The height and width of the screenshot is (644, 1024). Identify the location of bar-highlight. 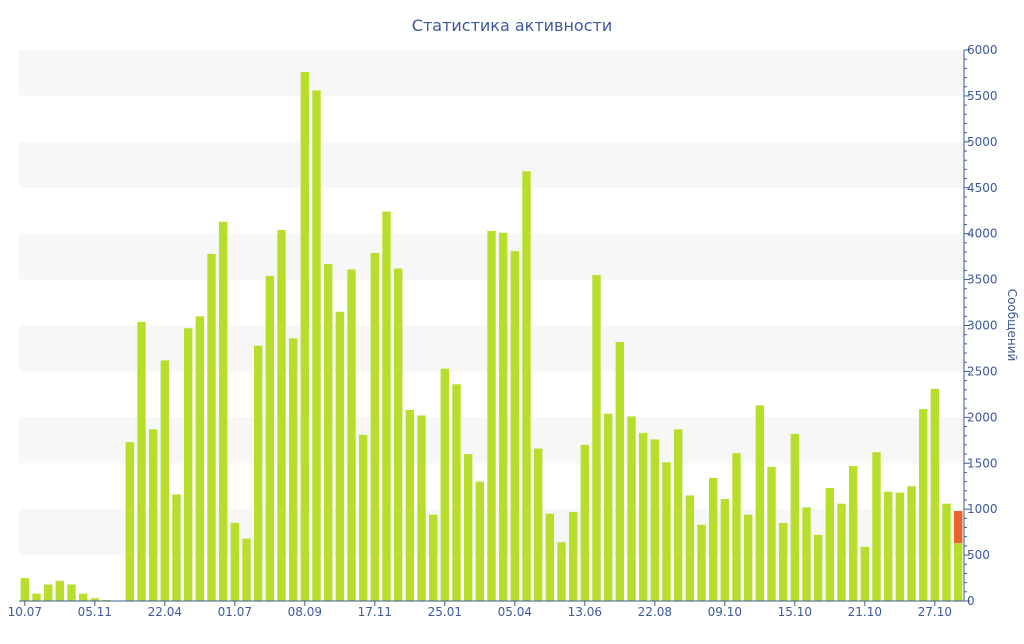
(958, 527).